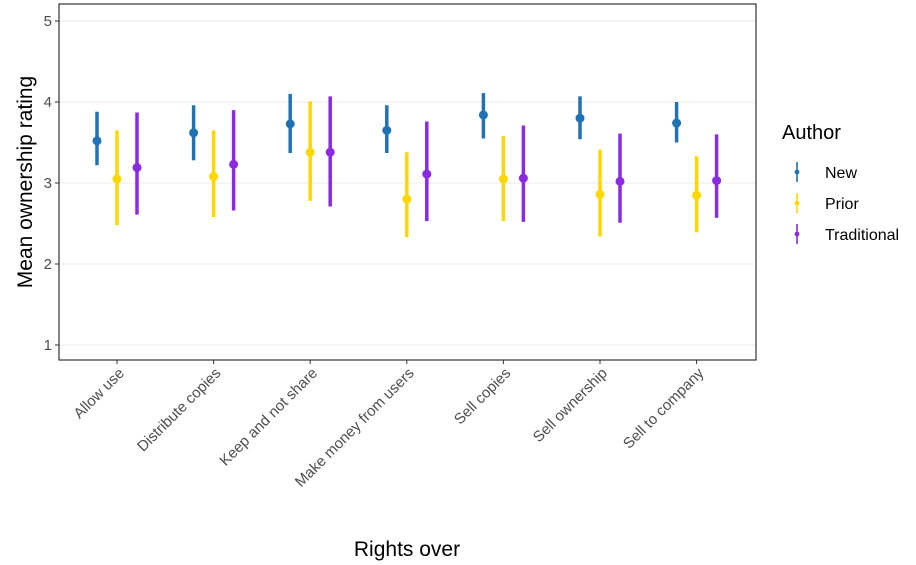 The height and width of the screenshot is (565, 916). I want to click on legend-label: Prior, so click(842, 204).